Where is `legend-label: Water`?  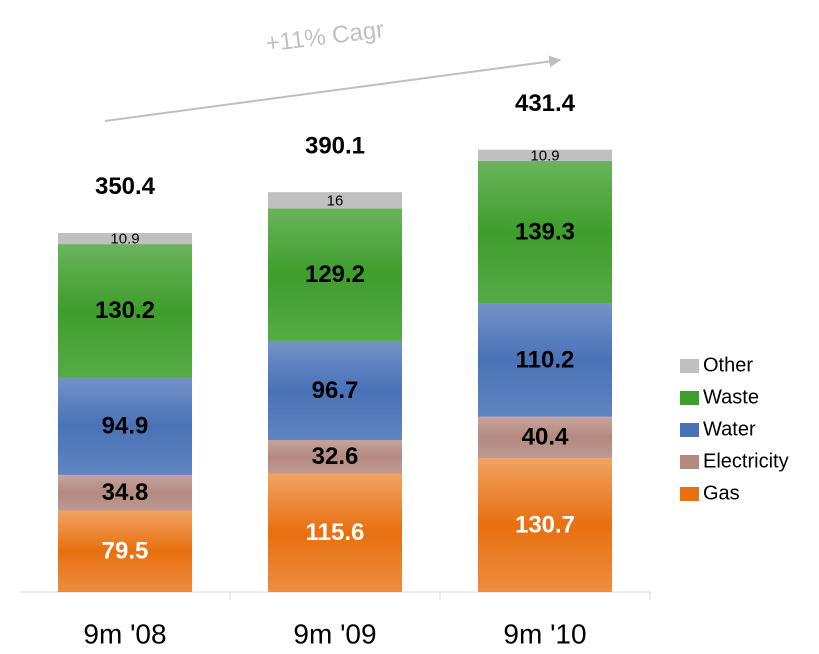 legend-label: Water is located at coordinates (729, 429).